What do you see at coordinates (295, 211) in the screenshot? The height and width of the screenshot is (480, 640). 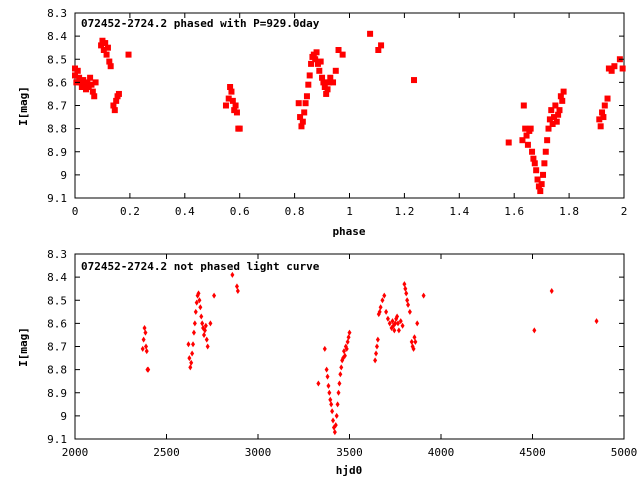 I see `phased-x-tick-label: 0.8` at bounding box center [295, 211].